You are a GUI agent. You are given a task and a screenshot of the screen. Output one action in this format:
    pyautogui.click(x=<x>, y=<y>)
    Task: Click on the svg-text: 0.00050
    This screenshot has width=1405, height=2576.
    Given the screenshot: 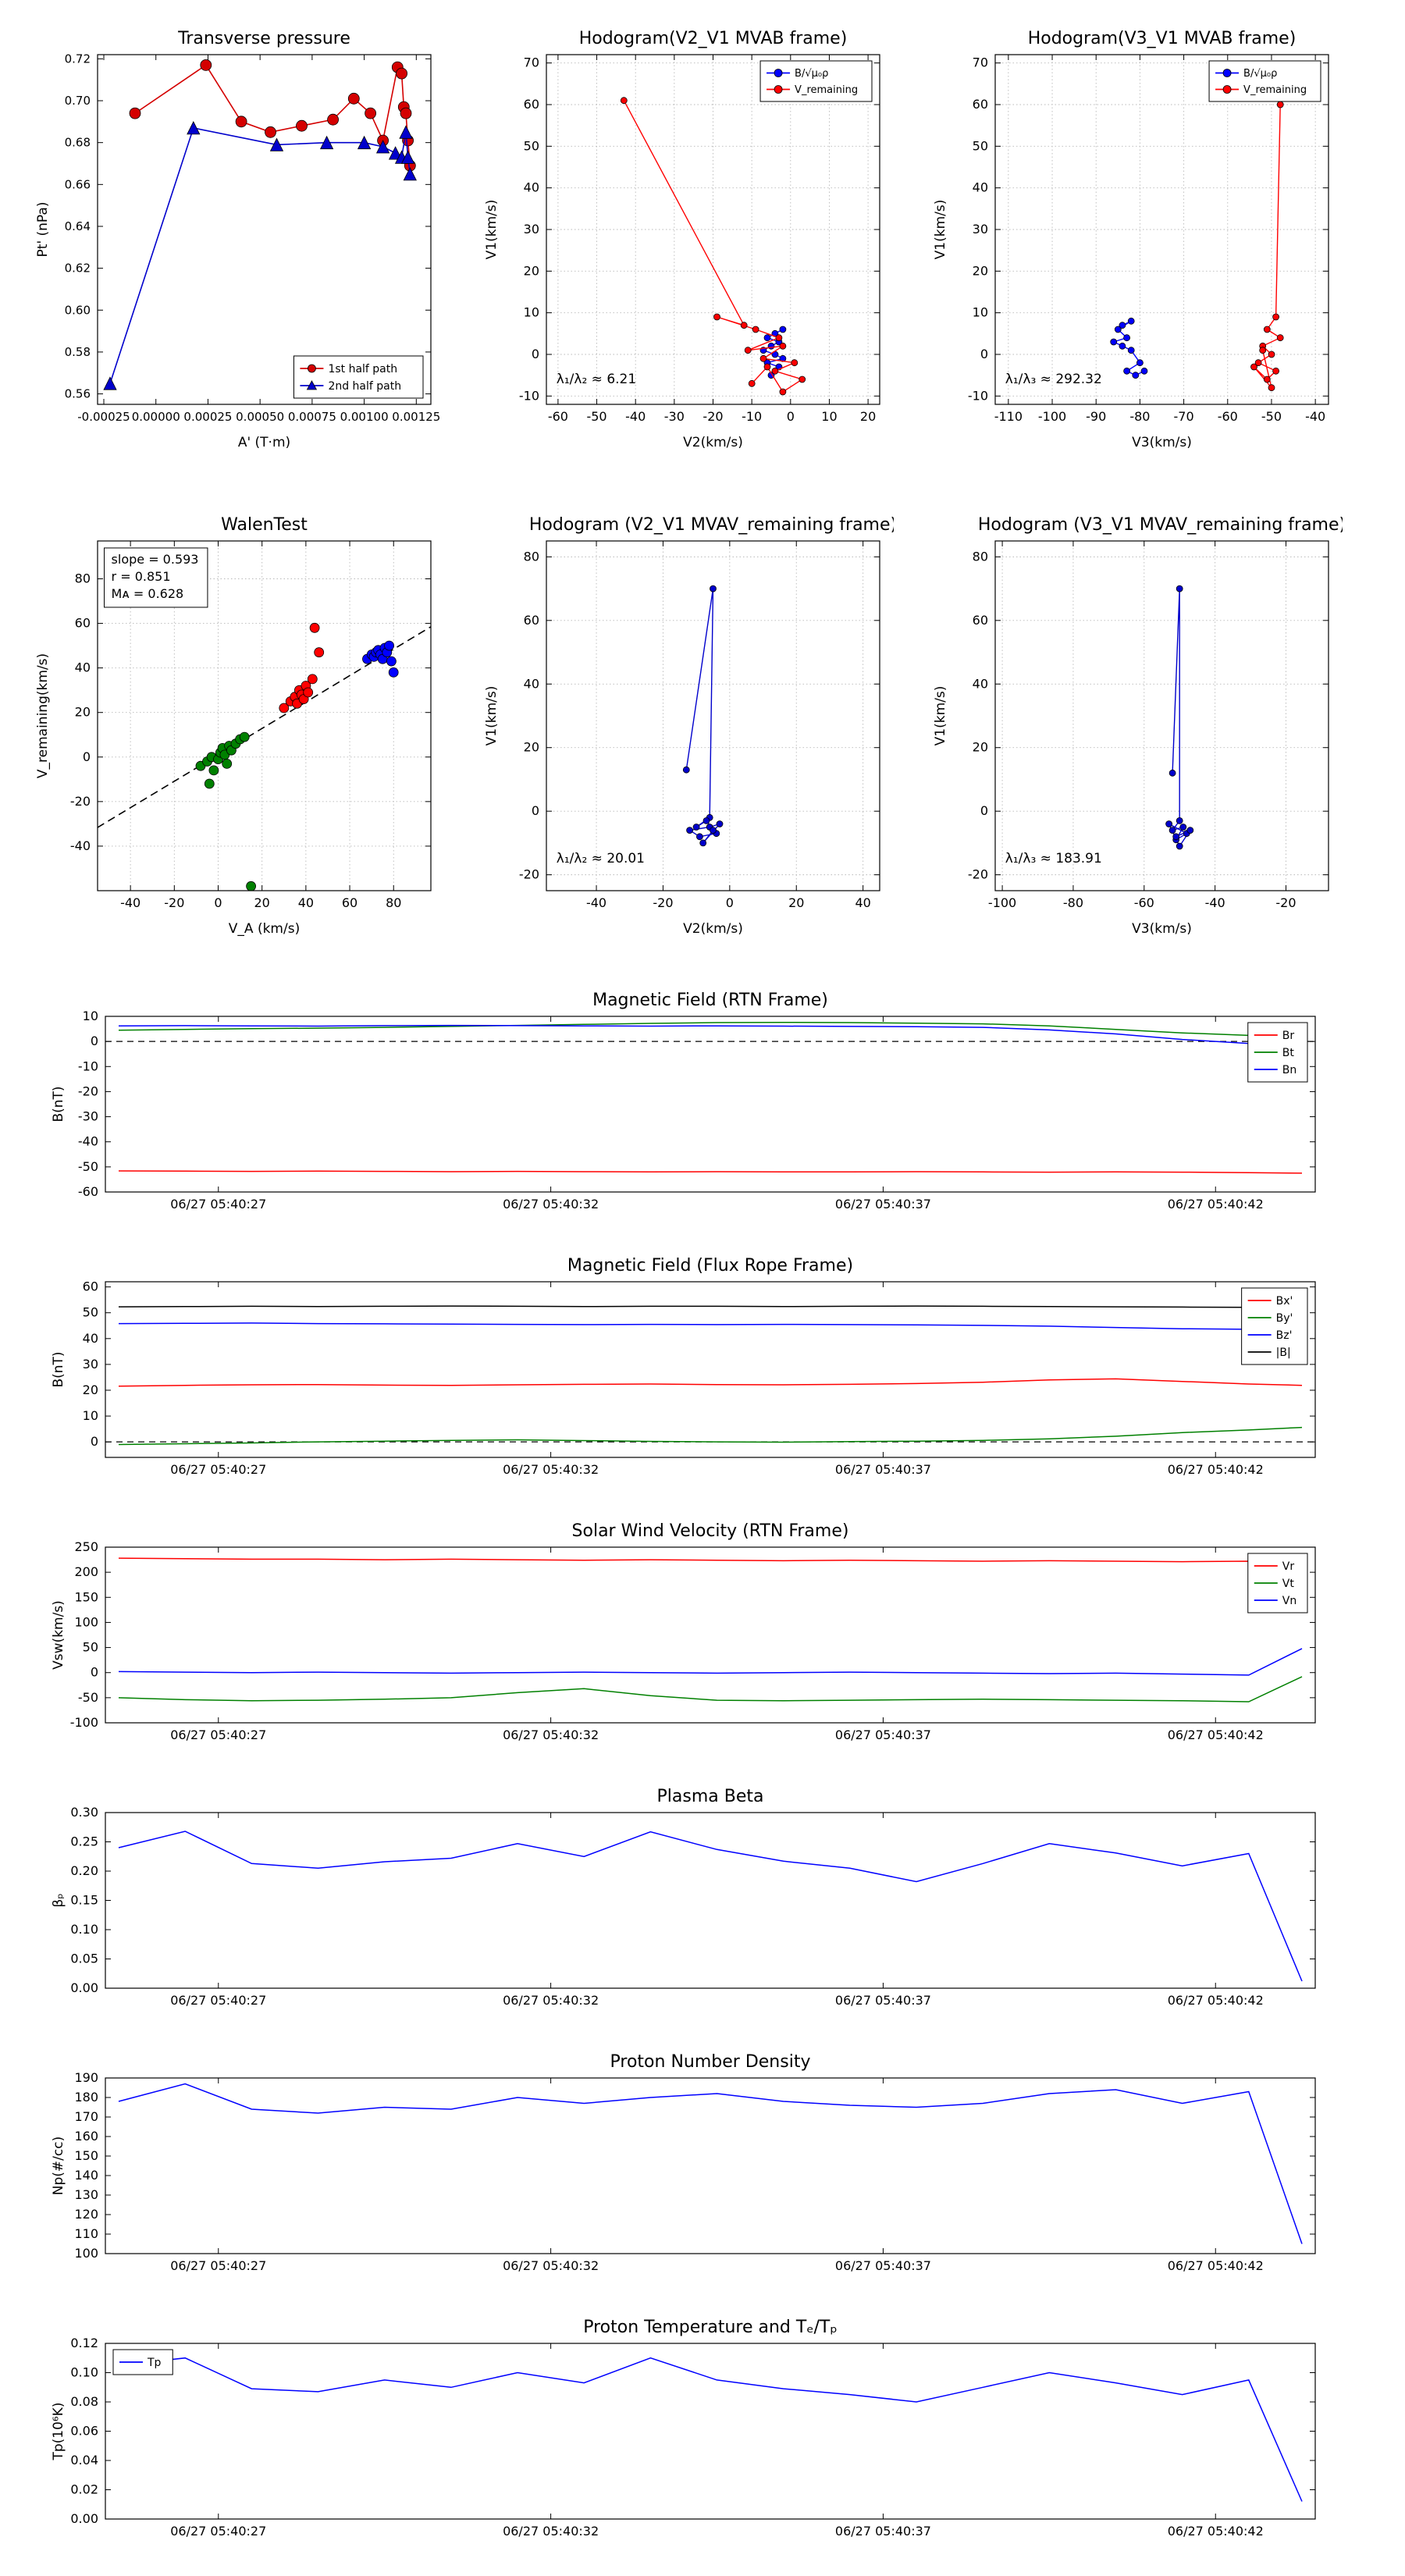 What is the action you would take?
    pyautogui.click(x=260, y=417)
    